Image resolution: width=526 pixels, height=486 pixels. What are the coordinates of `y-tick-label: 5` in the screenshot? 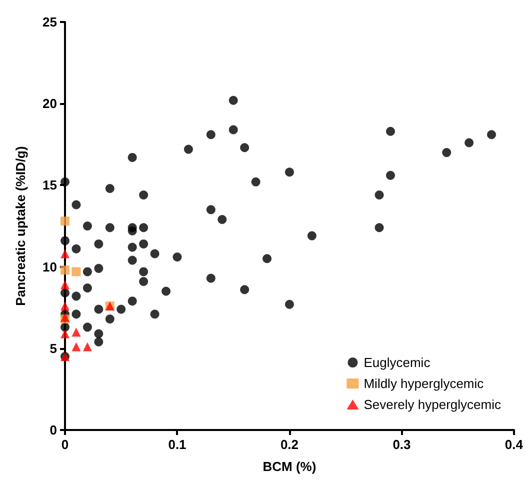 It's located at (53, 348).